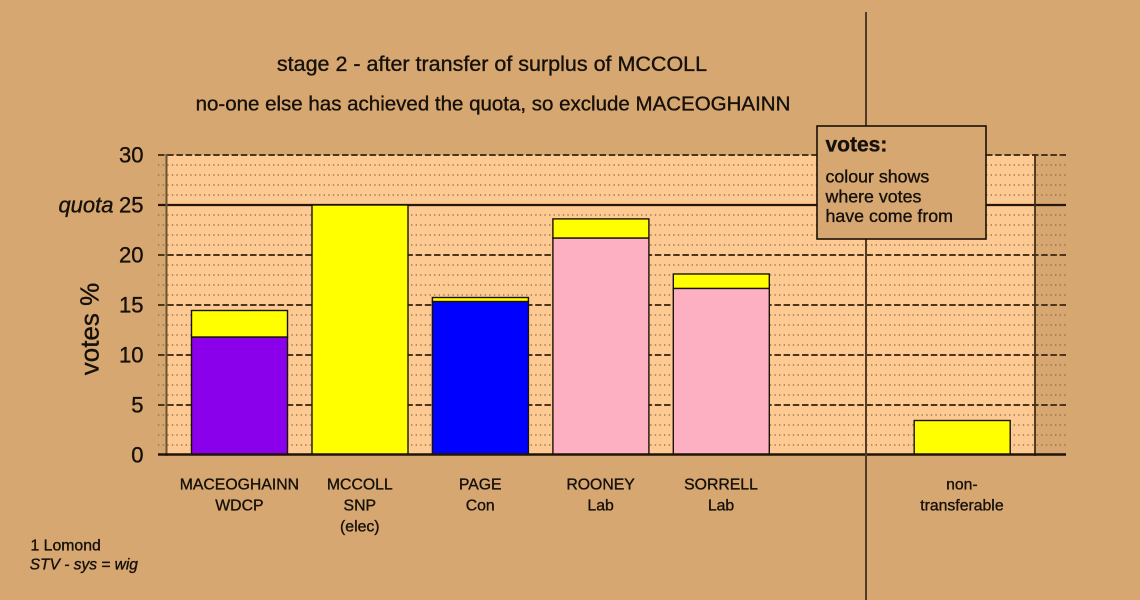 The height and width of the screenshot is (600, 1140). Describe the element at coordinates (360, 485) in the screenshot. I see `svg-text: MCCOLL` at that location.